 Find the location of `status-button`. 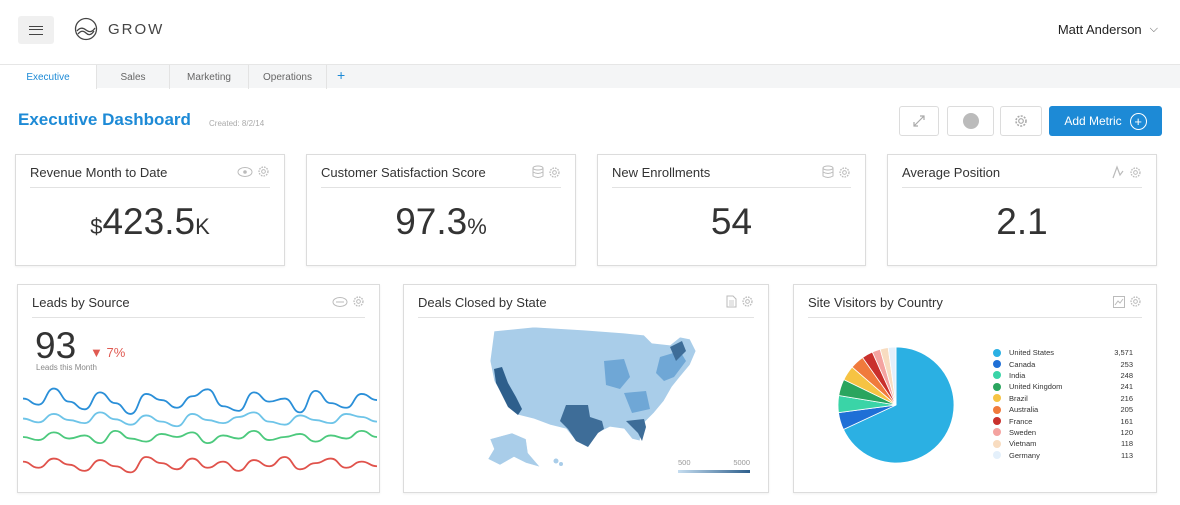

status-button is located at coordinates (970, 121).